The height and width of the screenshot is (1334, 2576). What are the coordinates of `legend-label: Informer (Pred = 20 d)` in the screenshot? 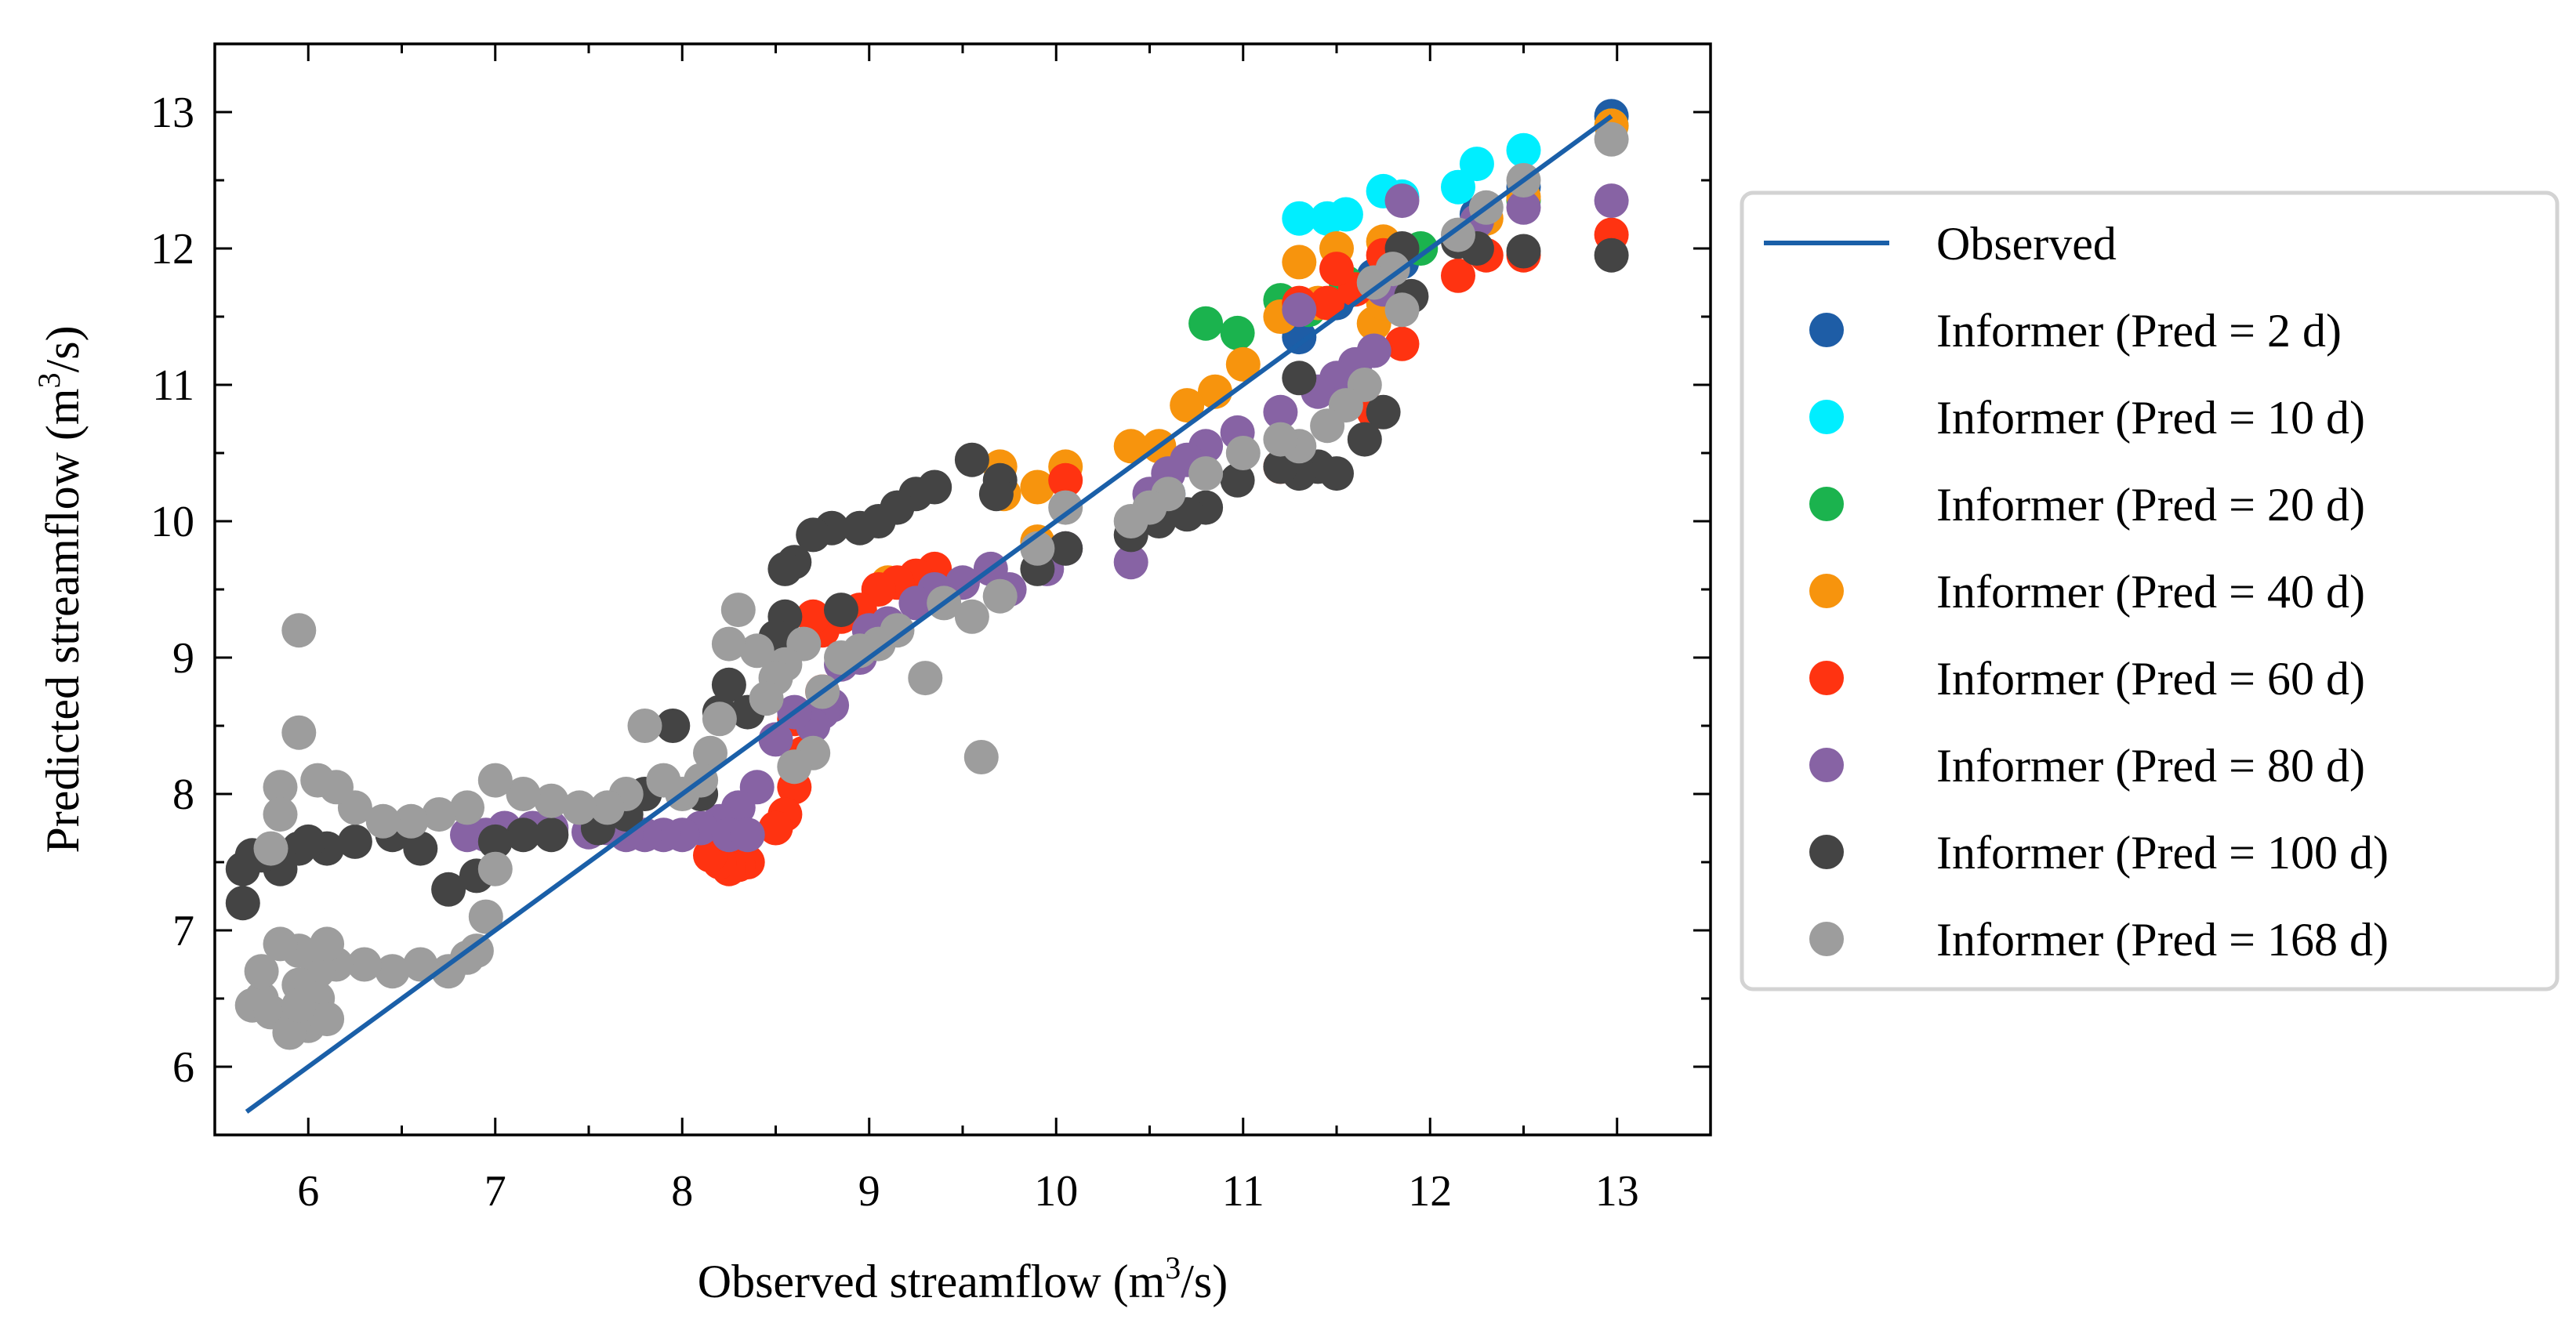 It's located at (2150, 505).